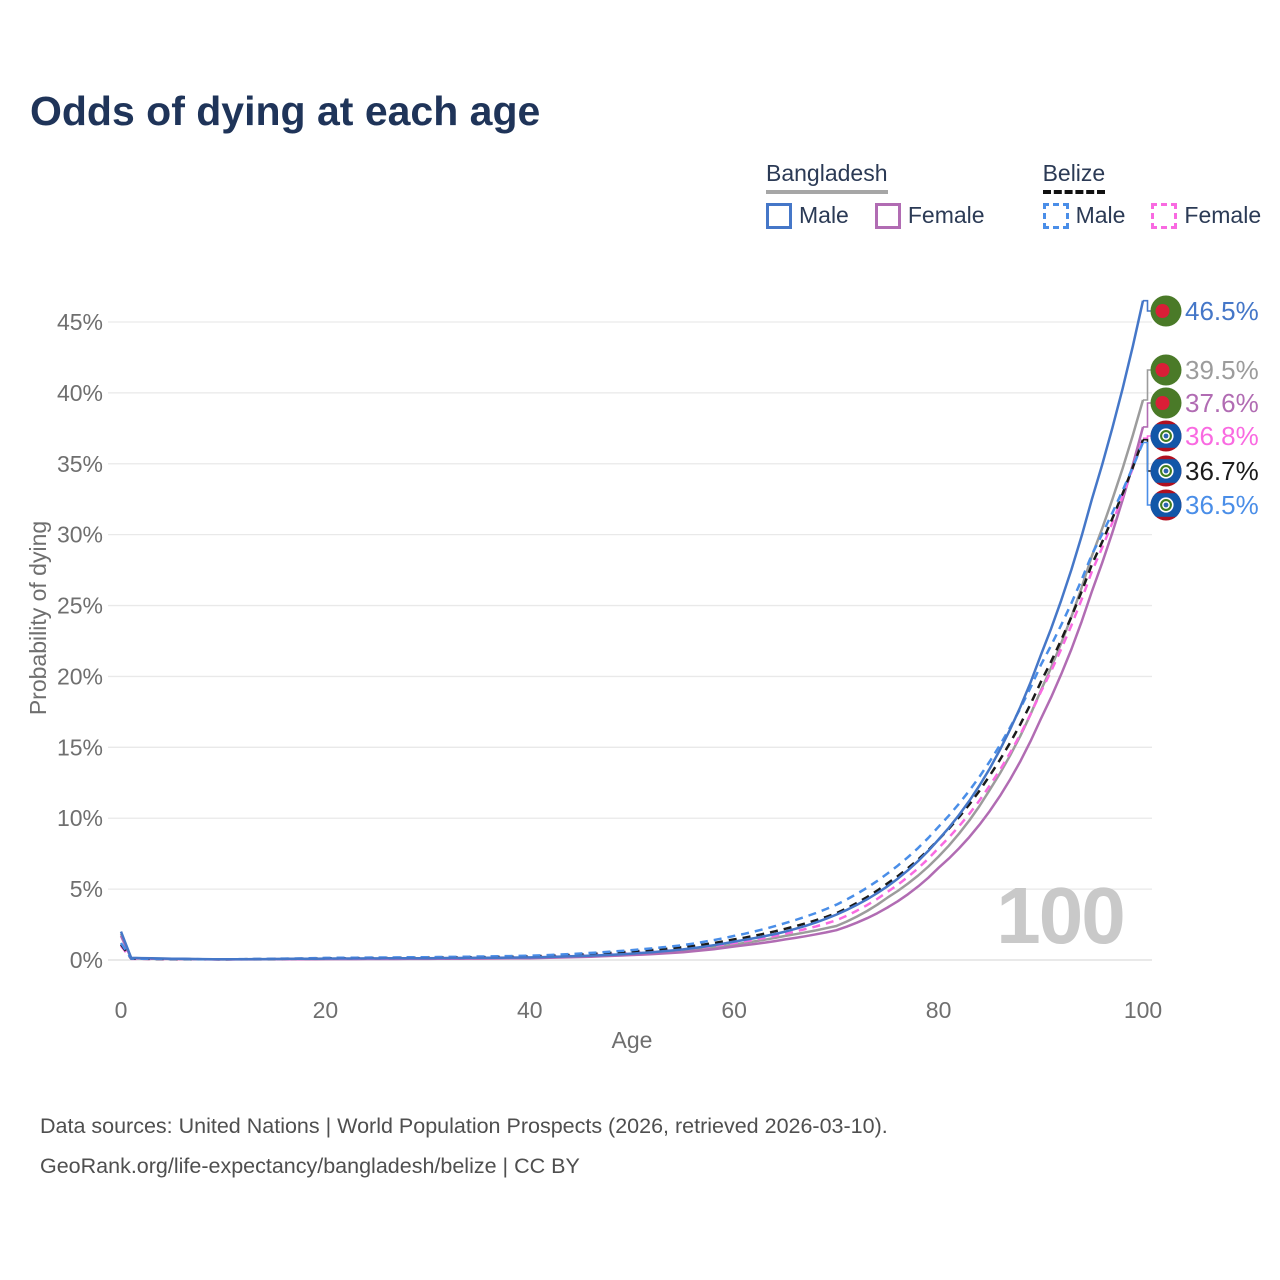 The height and width of the screenshot is (1280, 1280). What do you see at coordinates (121, 1010) in the screenshot?
I see `x-tick-0: 0` at bounding box center [121, 1010].